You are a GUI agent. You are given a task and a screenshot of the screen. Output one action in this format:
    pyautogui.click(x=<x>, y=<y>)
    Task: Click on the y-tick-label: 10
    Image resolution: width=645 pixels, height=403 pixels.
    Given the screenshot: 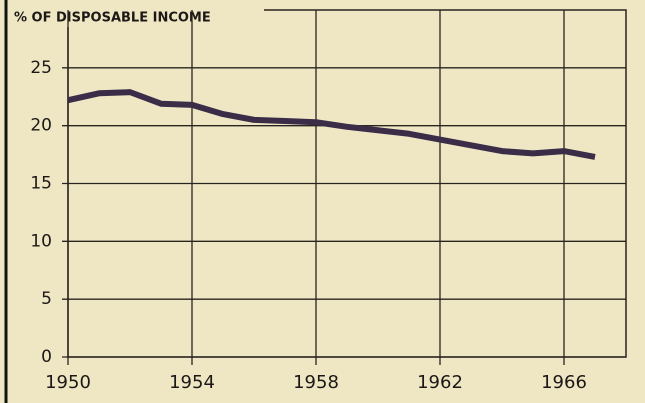 What is the action you would take?
    pyautogui.click(x=41, y=241)
    